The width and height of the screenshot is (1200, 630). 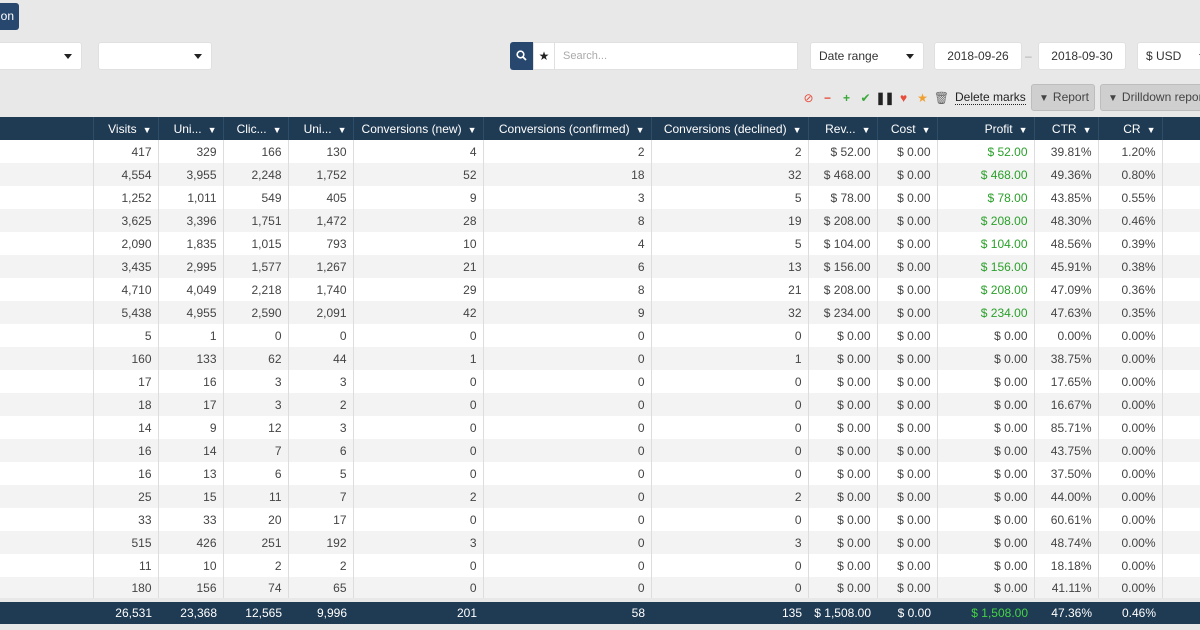 What do you see at coordinates (941, 98) in the screenshot?
I see `trash-icon: 🗑` at bounding box center [941, 98].